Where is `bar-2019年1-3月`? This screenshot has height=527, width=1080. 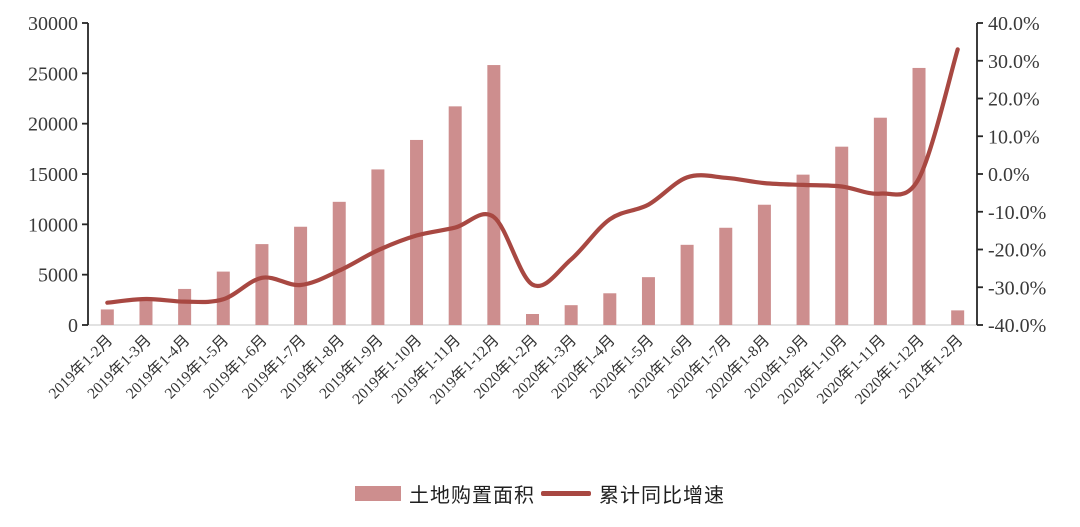
bar-2019年1-3月 is located at coordinates (146, 312).